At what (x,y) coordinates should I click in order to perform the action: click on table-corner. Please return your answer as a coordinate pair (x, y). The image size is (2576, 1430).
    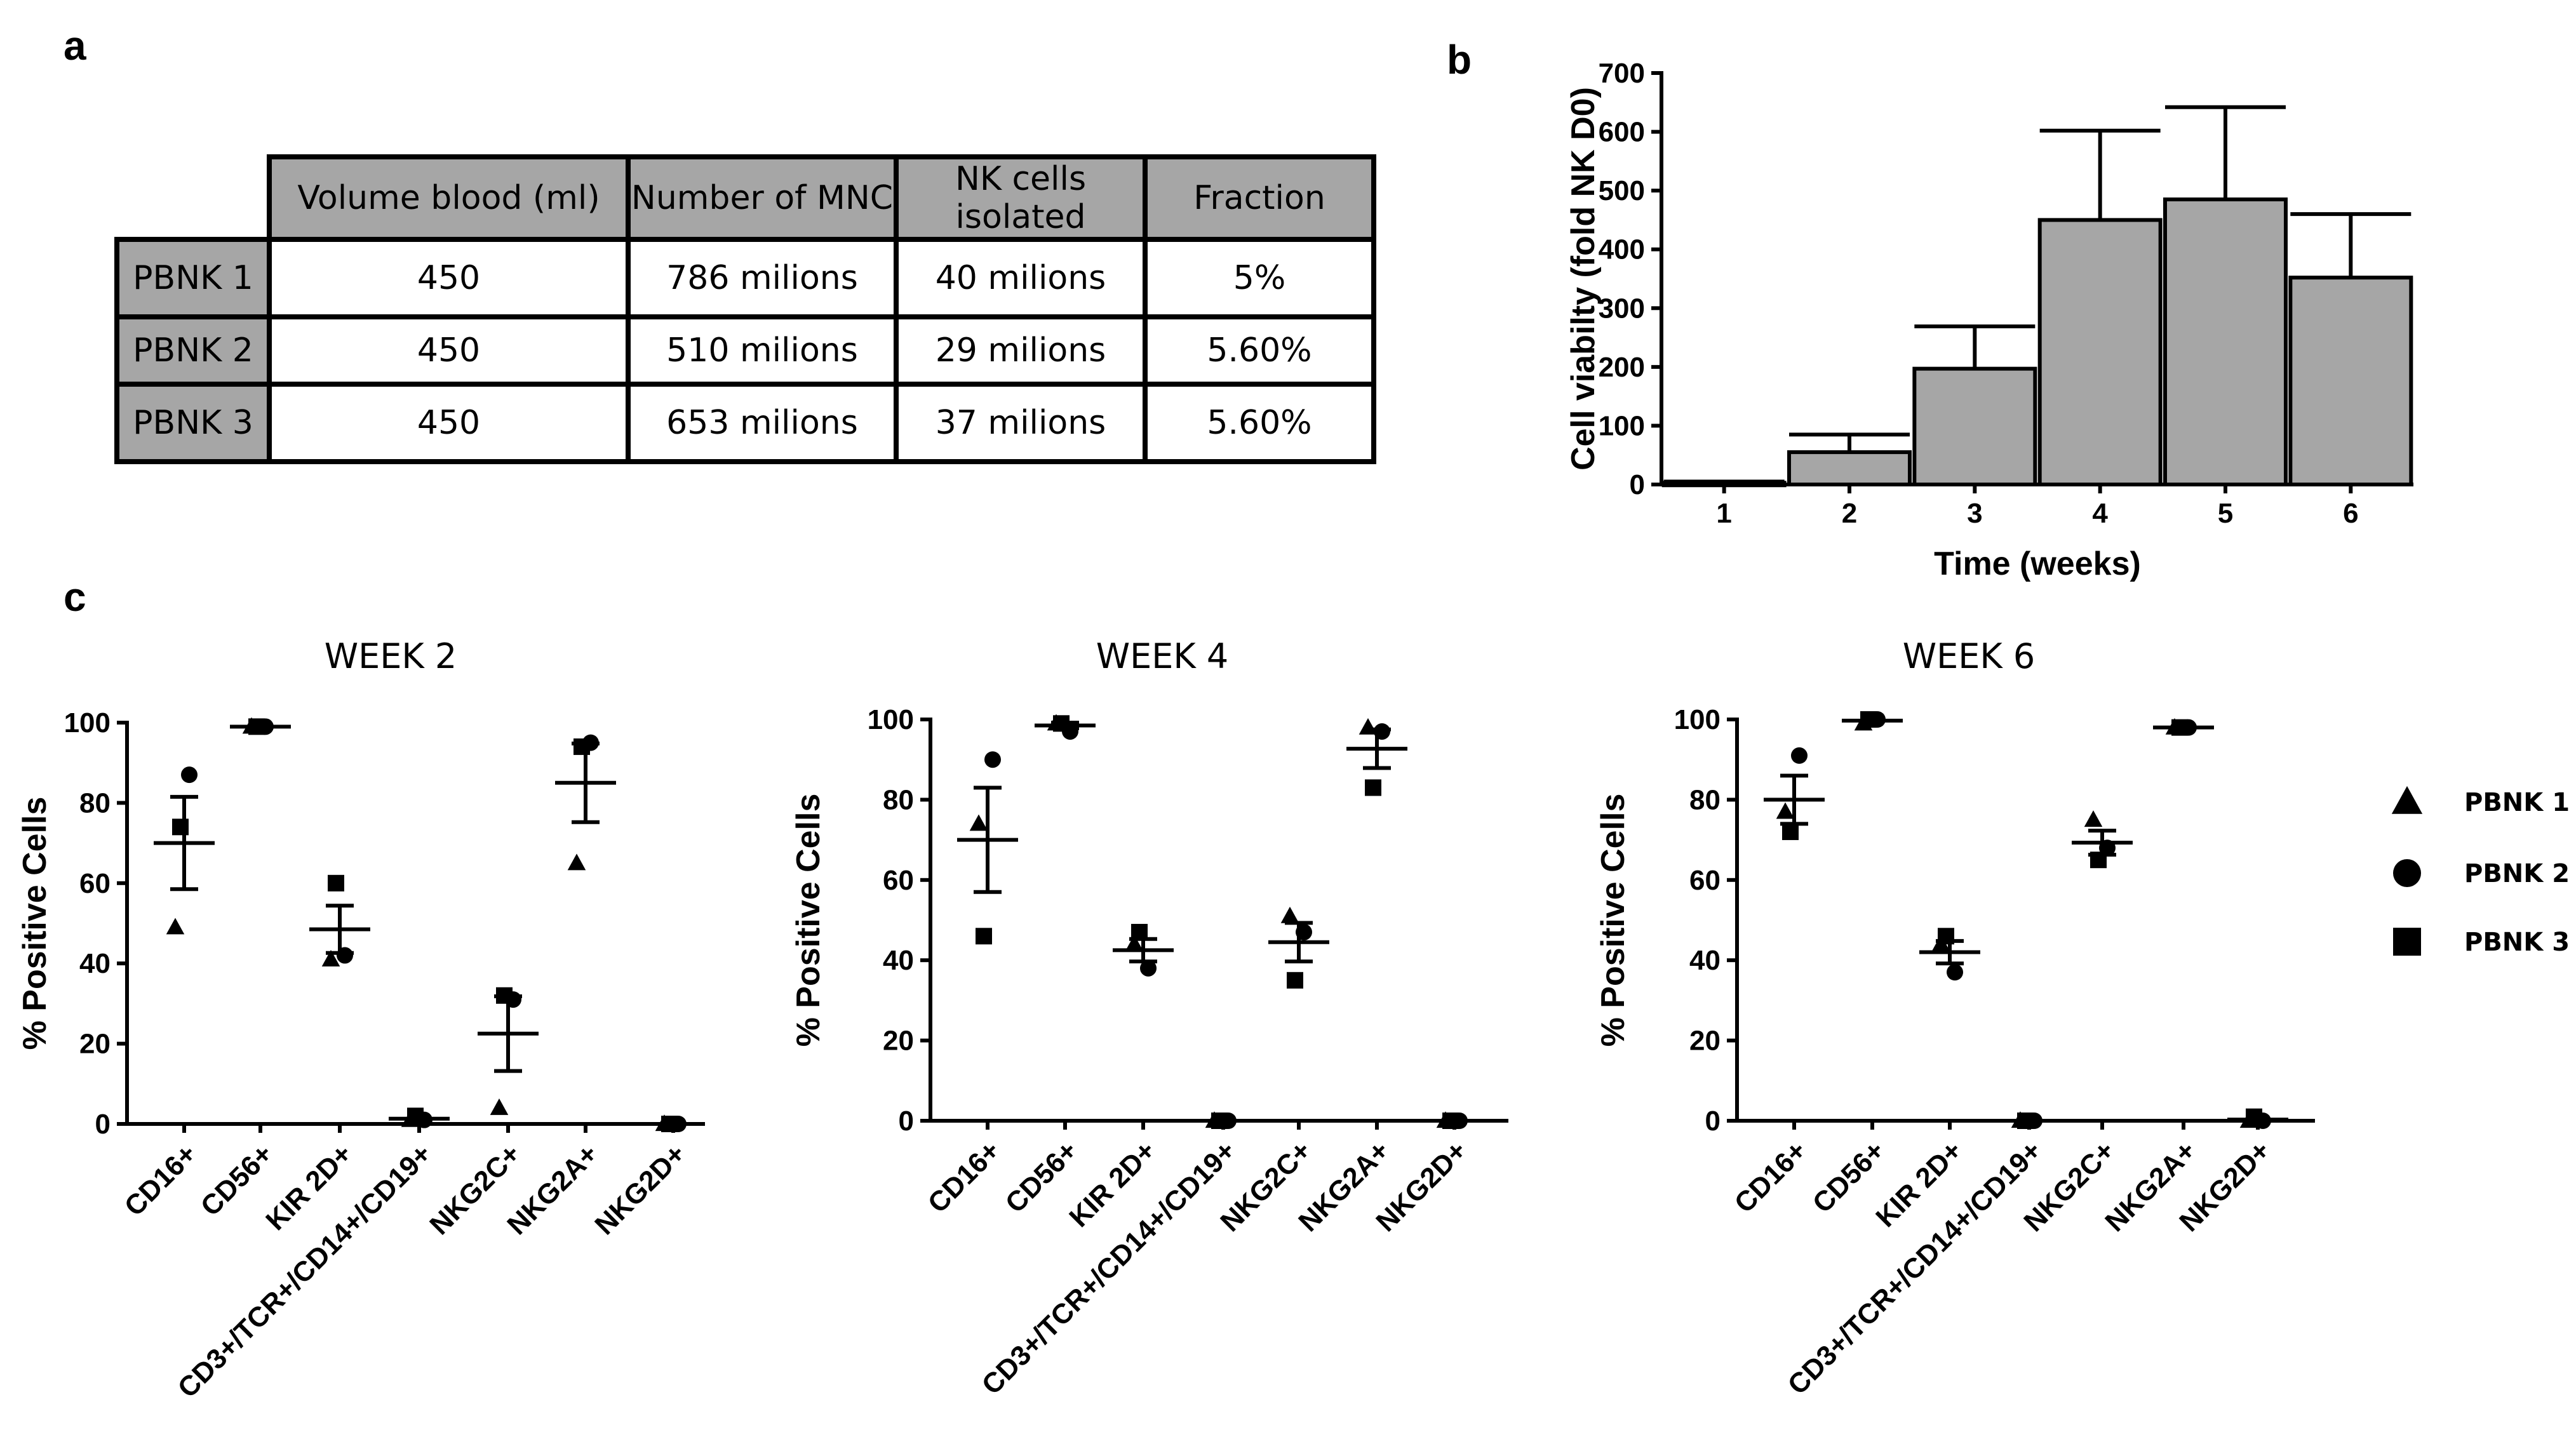
    Looking at the image, I should click on (193, 198).